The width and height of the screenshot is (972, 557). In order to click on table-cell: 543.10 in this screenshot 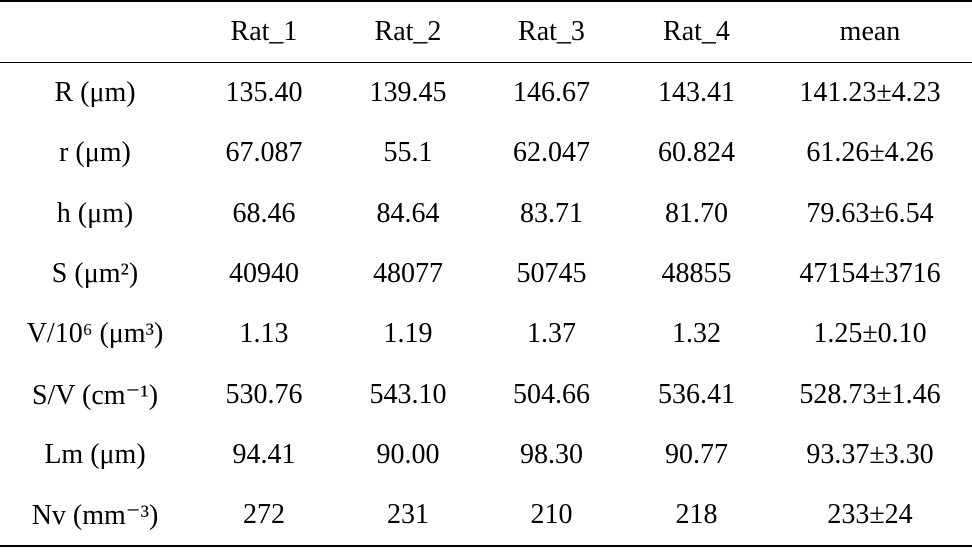, I will do `click(408, 394)`.